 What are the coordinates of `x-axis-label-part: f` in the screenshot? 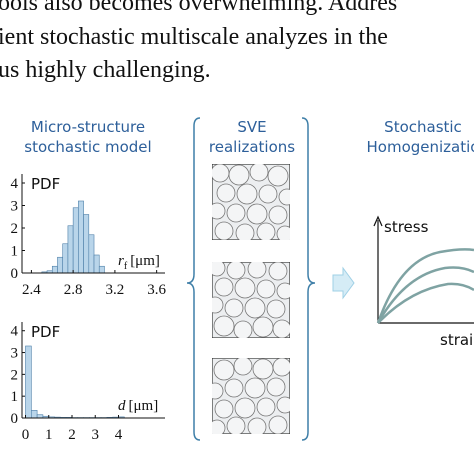 It's located at (126, 266).